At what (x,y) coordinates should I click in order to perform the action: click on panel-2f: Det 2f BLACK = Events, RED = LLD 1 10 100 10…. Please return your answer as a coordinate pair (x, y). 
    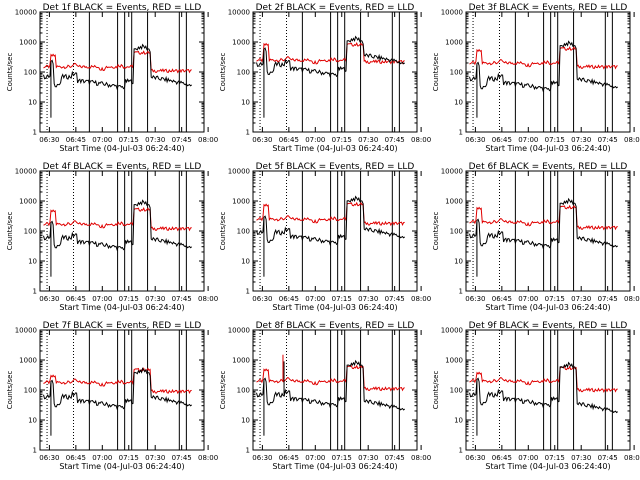
    Looking at the image, I should click on (325, 78).